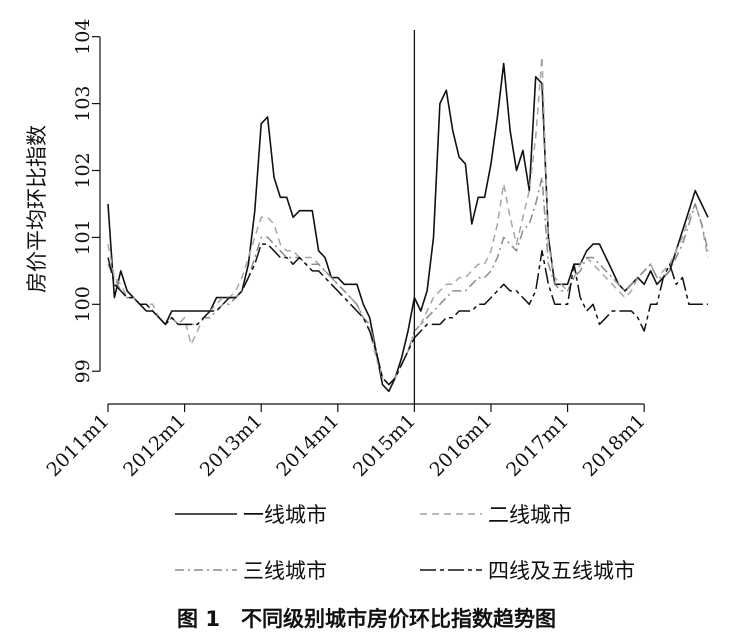  I want to click on x-tick-label: 2014m1, so click(307, 445).